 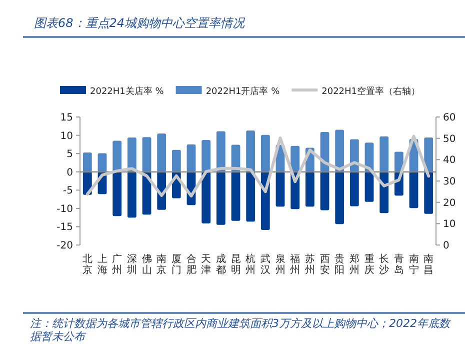 I want to click on y2-tick-label: 60, so click(x=449, y=118).